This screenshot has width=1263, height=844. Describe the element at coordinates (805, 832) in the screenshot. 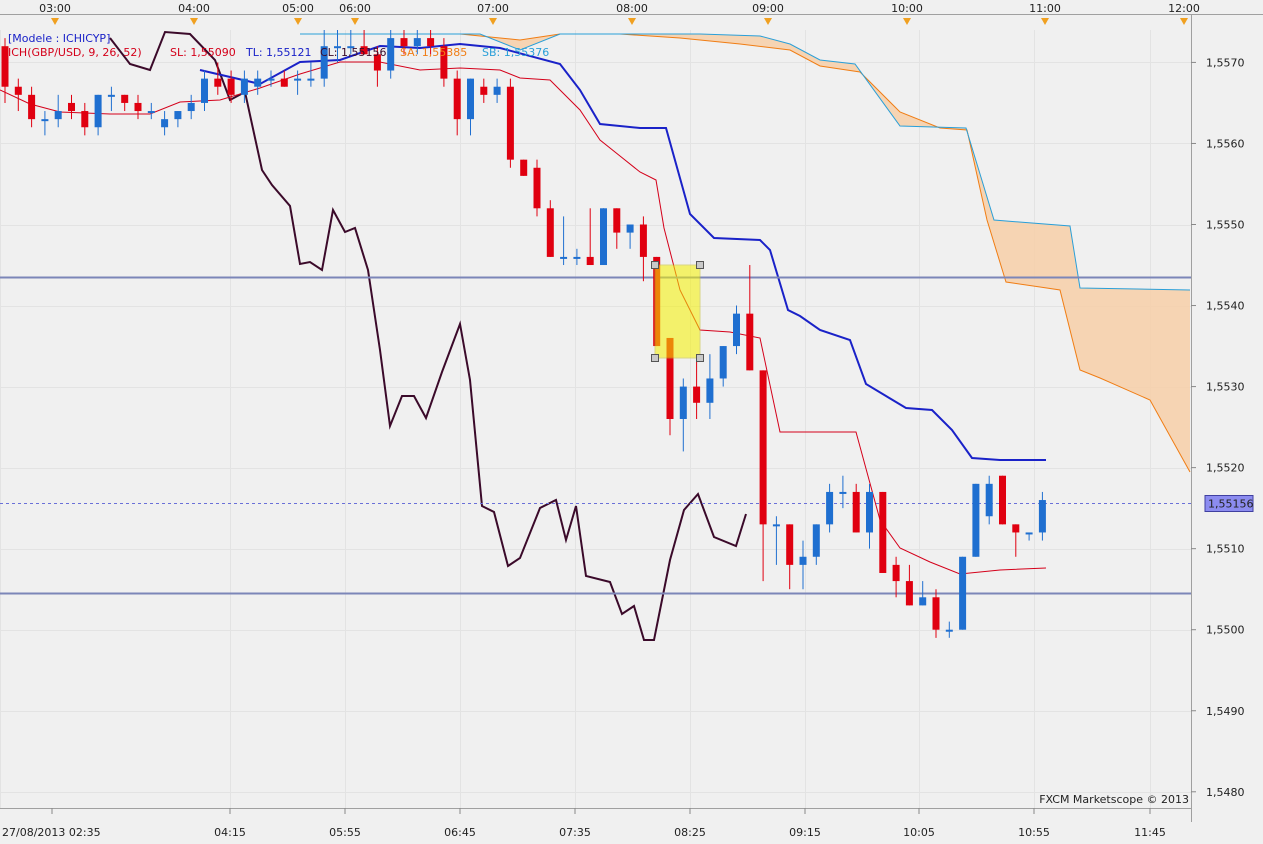

I see `bottom-axis-label: 09:15` at that location.